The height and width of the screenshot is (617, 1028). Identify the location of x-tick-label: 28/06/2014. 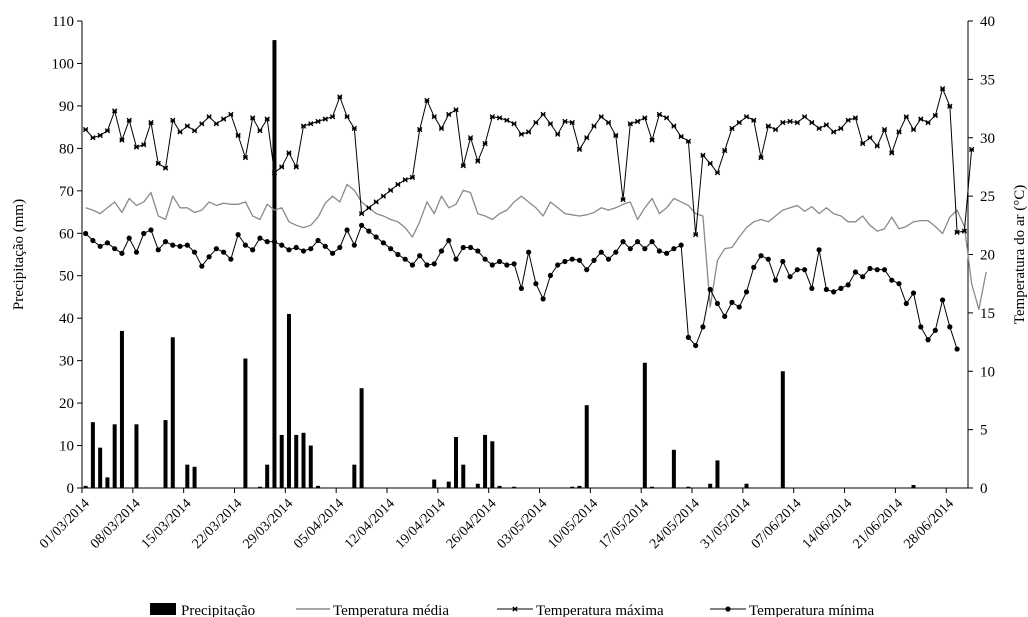
(929, 524).